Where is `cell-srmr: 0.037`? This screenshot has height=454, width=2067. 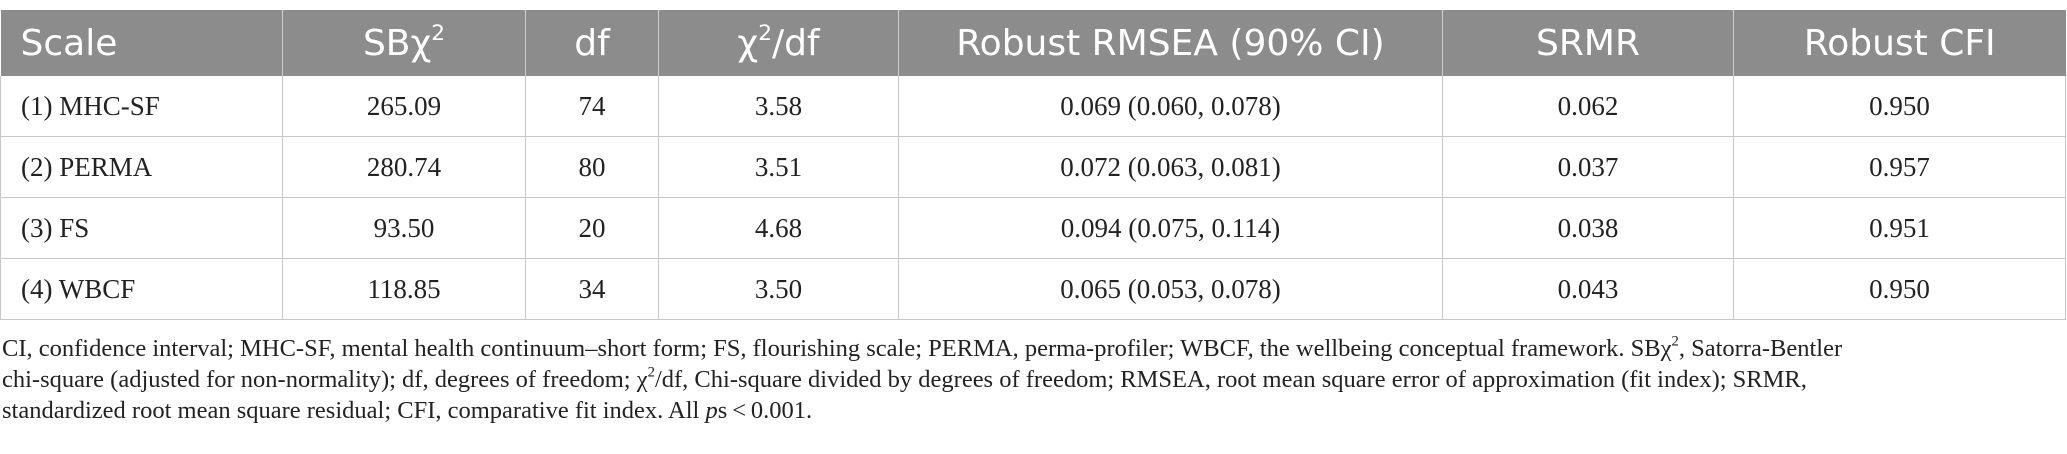
cell-srmr: 0.037 is located at coordinates (1588, 167).